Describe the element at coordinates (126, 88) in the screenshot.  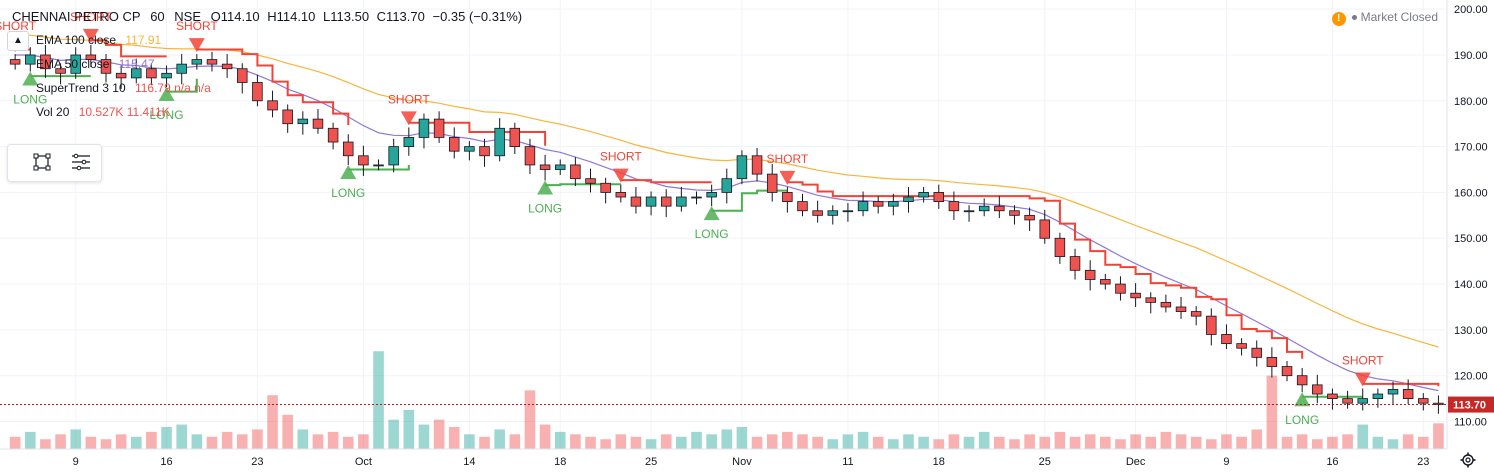
I see `legend-supertrend: SuperTrend 3 10 116.79 n/a n/a` at that location.